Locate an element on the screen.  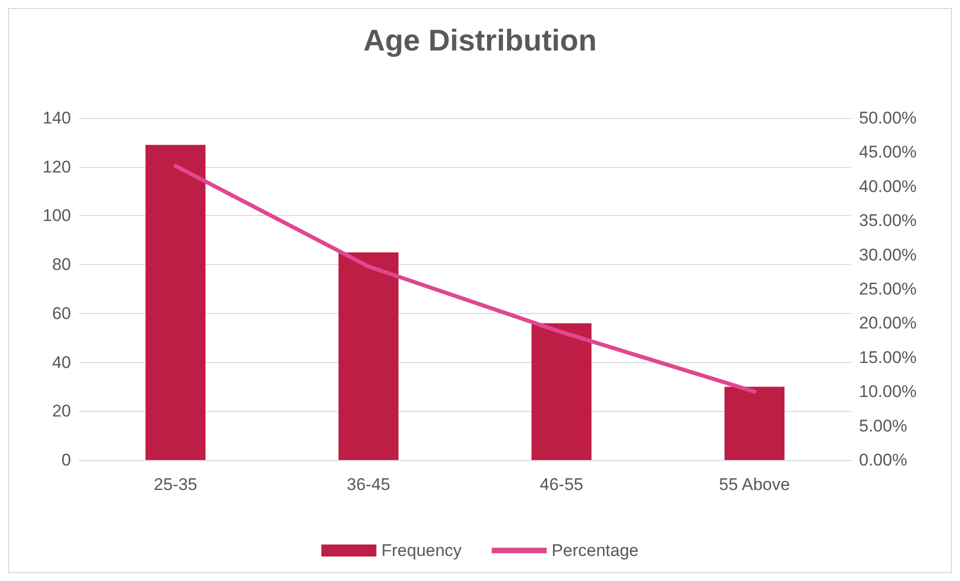
y2-tick-label: 35.00% is located at coordinates (888, 220).